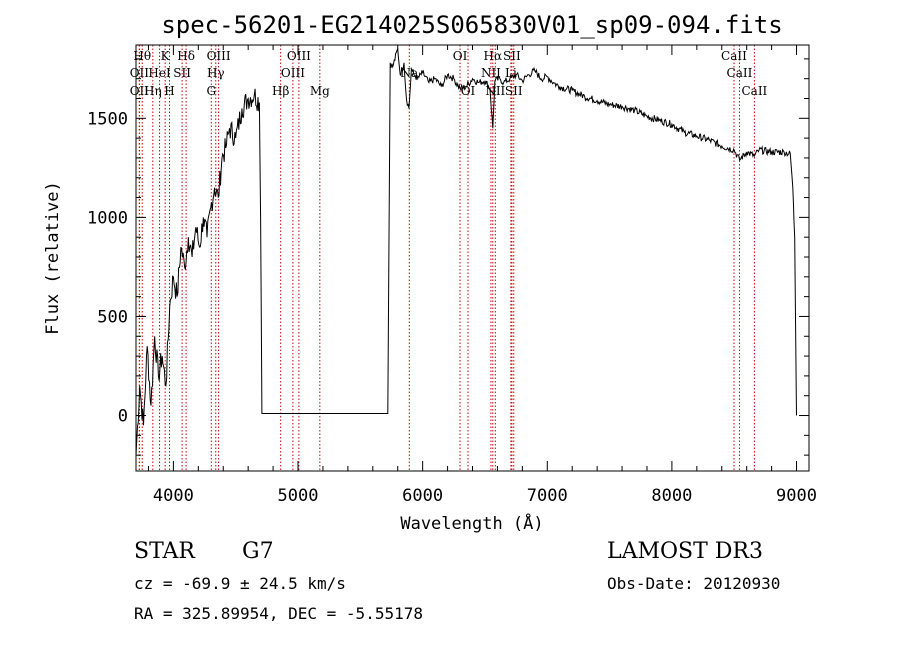 This screenshot has height=649, width=900. Describe the element at coordinates (547, 496) in the screenshot. I see `x-tick-label: 7000` at that location.